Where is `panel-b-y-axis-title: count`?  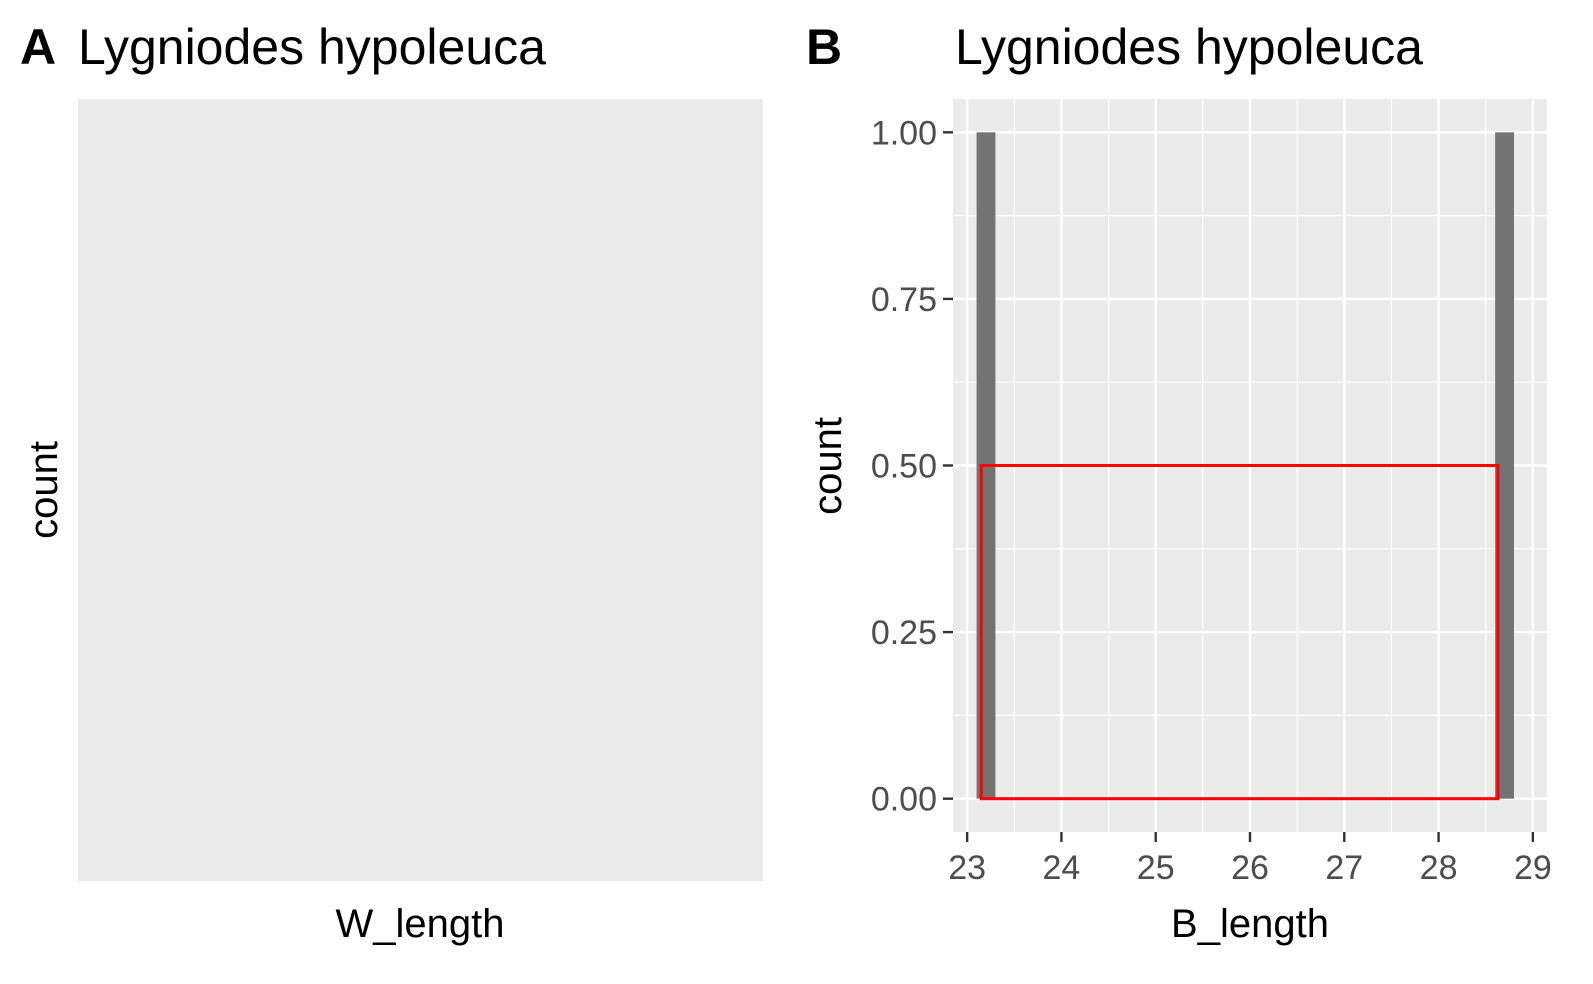
panel-b-y-axis-title: count is located at coordinates (828, 466).